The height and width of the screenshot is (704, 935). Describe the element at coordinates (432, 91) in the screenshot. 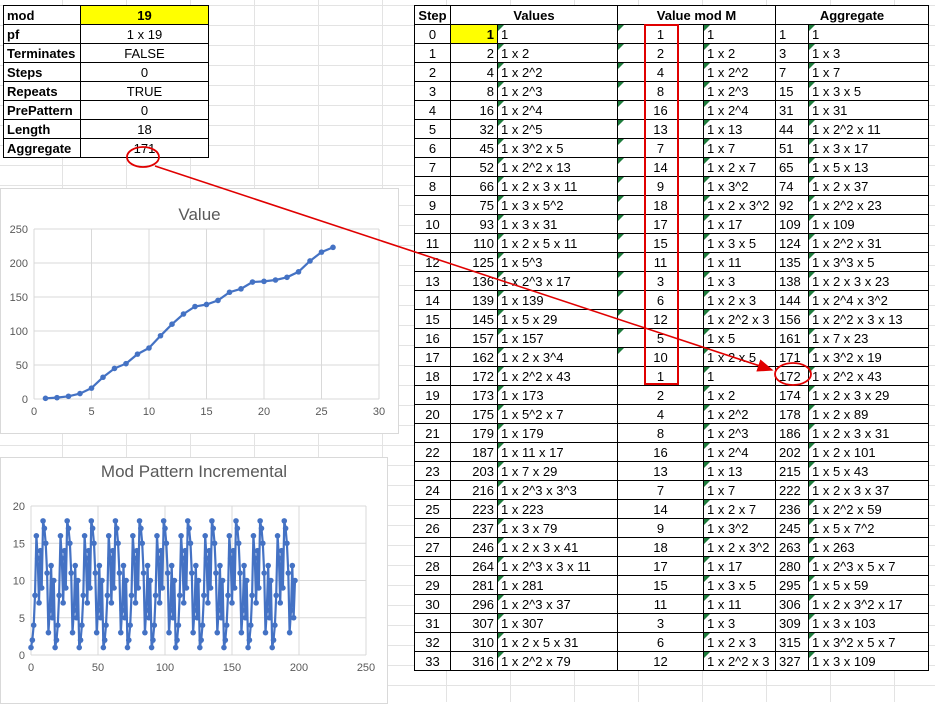

I see `step-cell: 3` at that location.